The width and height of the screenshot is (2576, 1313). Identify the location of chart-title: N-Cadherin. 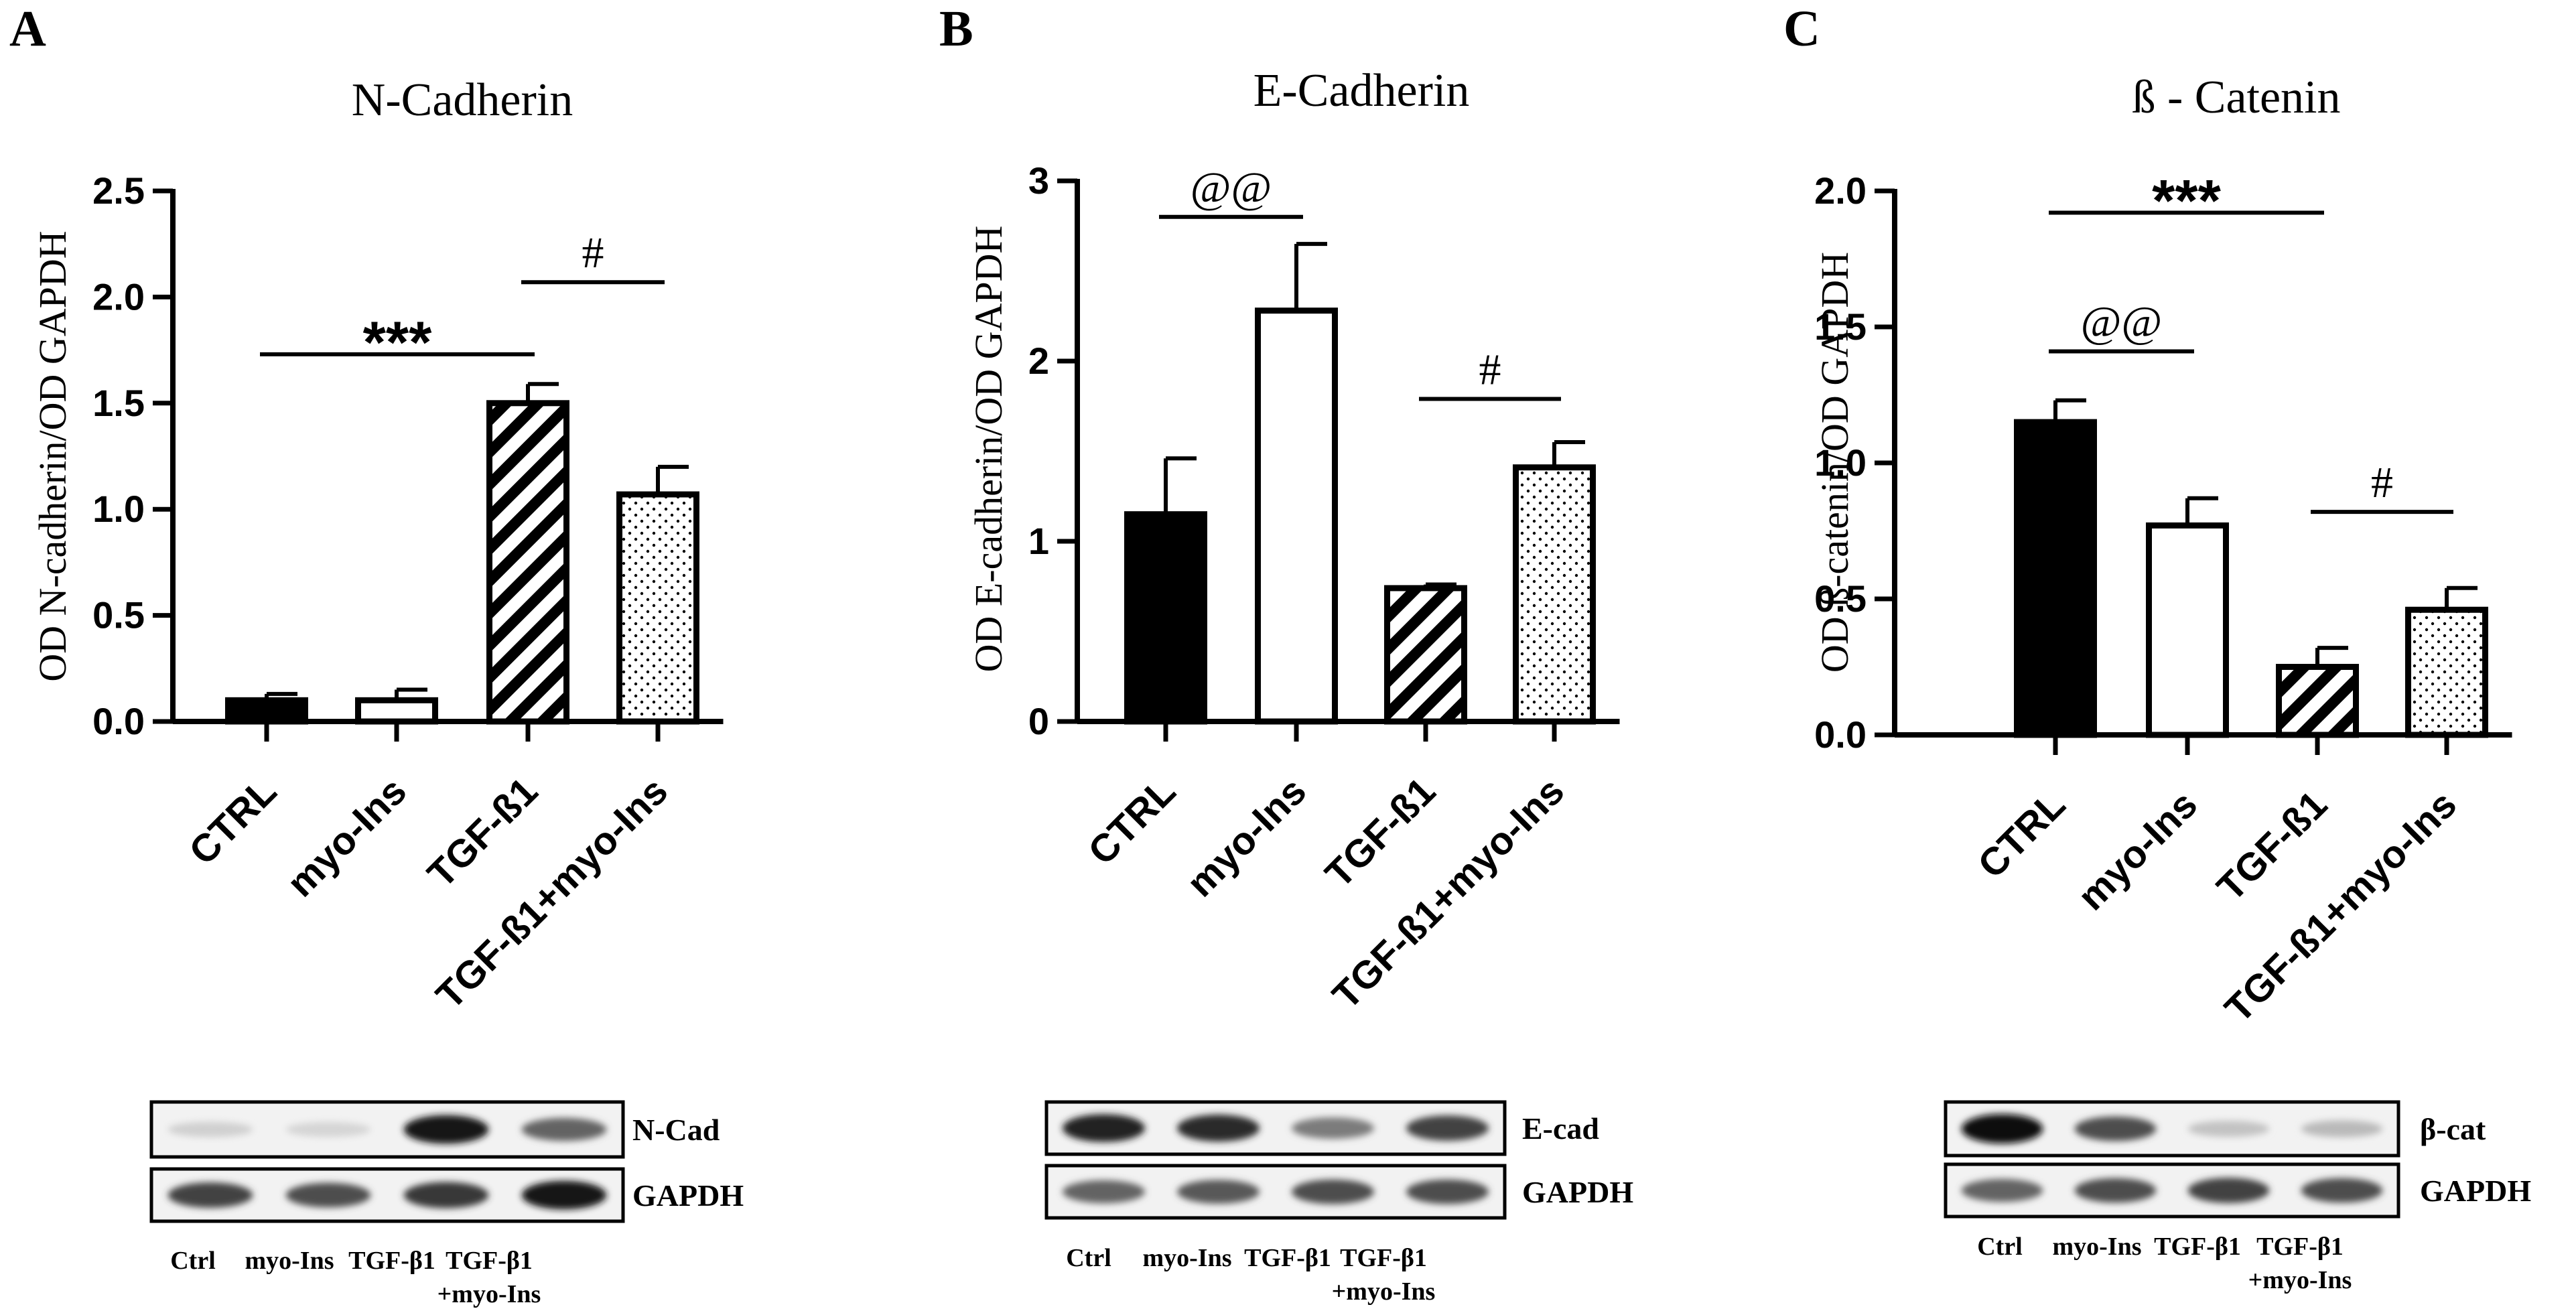
(463, 100).